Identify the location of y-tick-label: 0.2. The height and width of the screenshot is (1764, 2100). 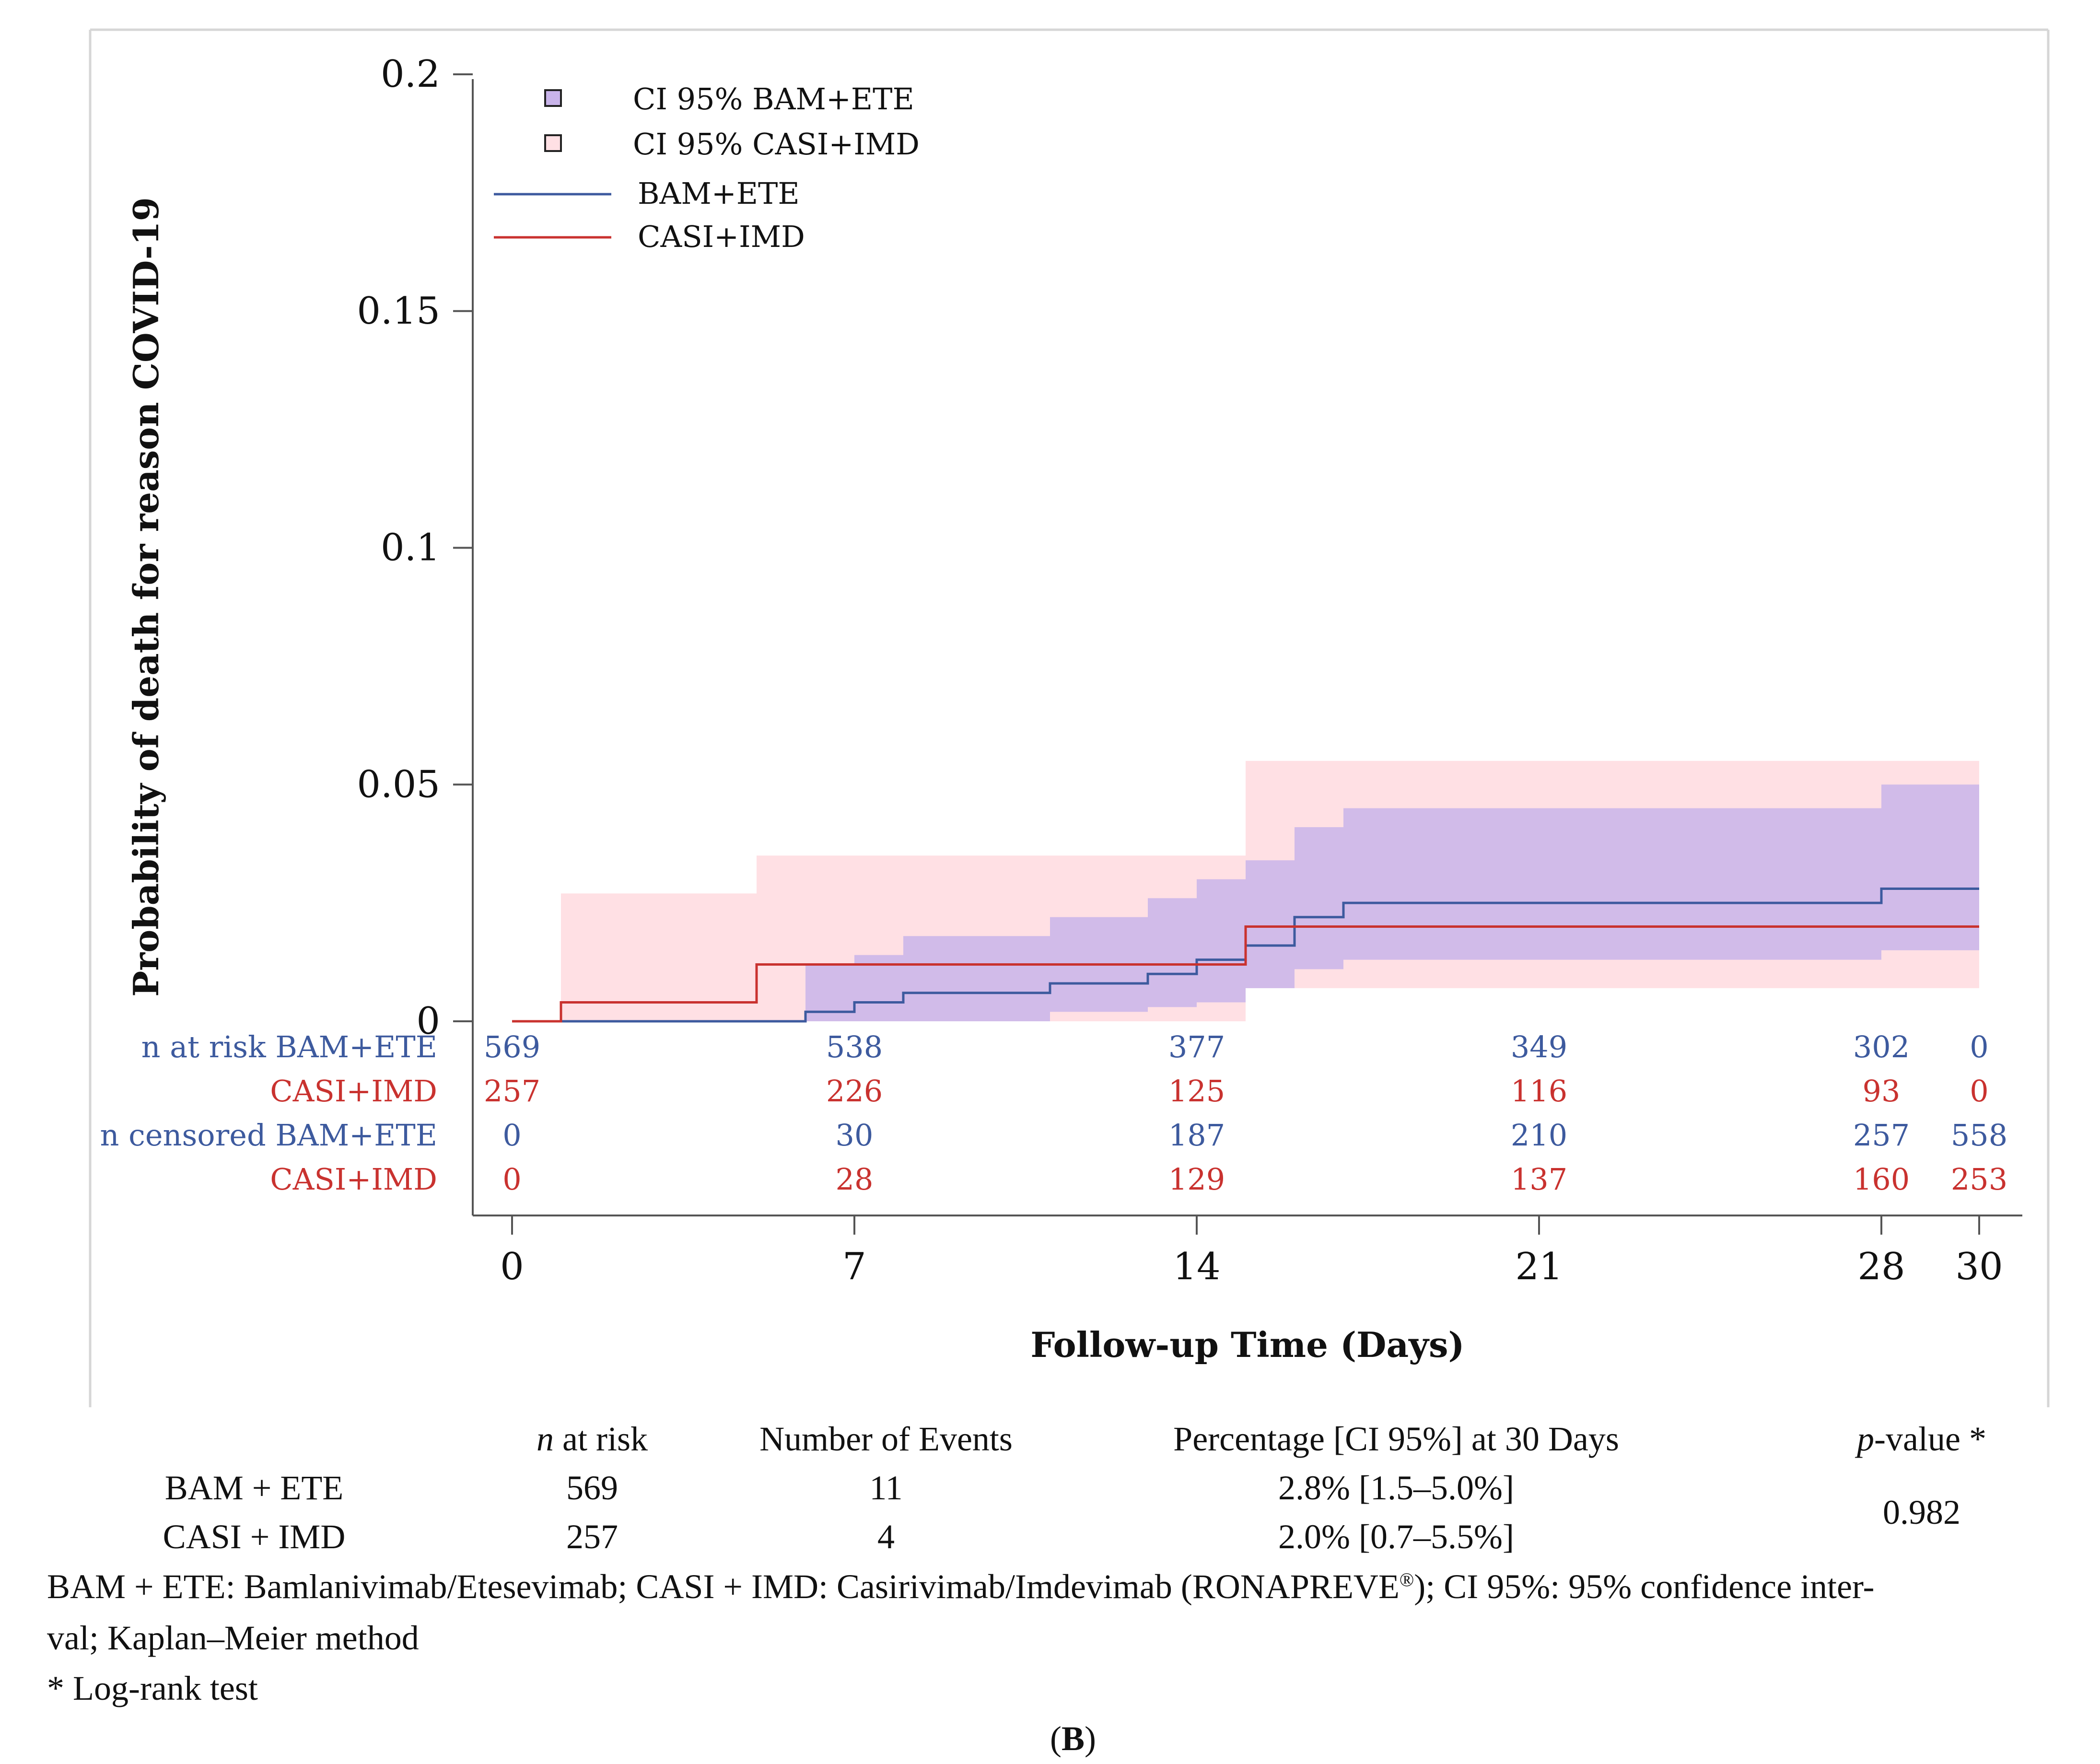
(410, 74).